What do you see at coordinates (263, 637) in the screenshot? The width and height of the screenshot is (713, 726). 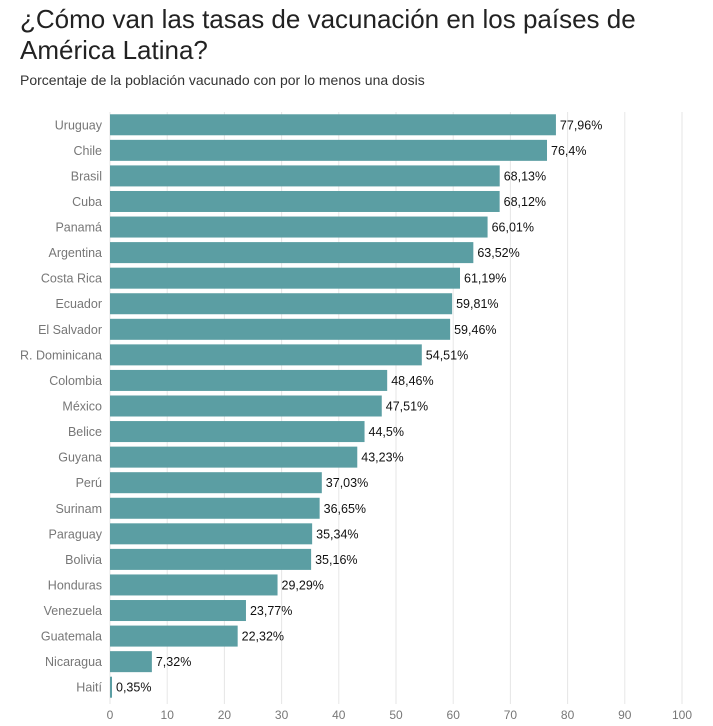 I see `data-label: 22,32%` at bounding box center [263, 637].